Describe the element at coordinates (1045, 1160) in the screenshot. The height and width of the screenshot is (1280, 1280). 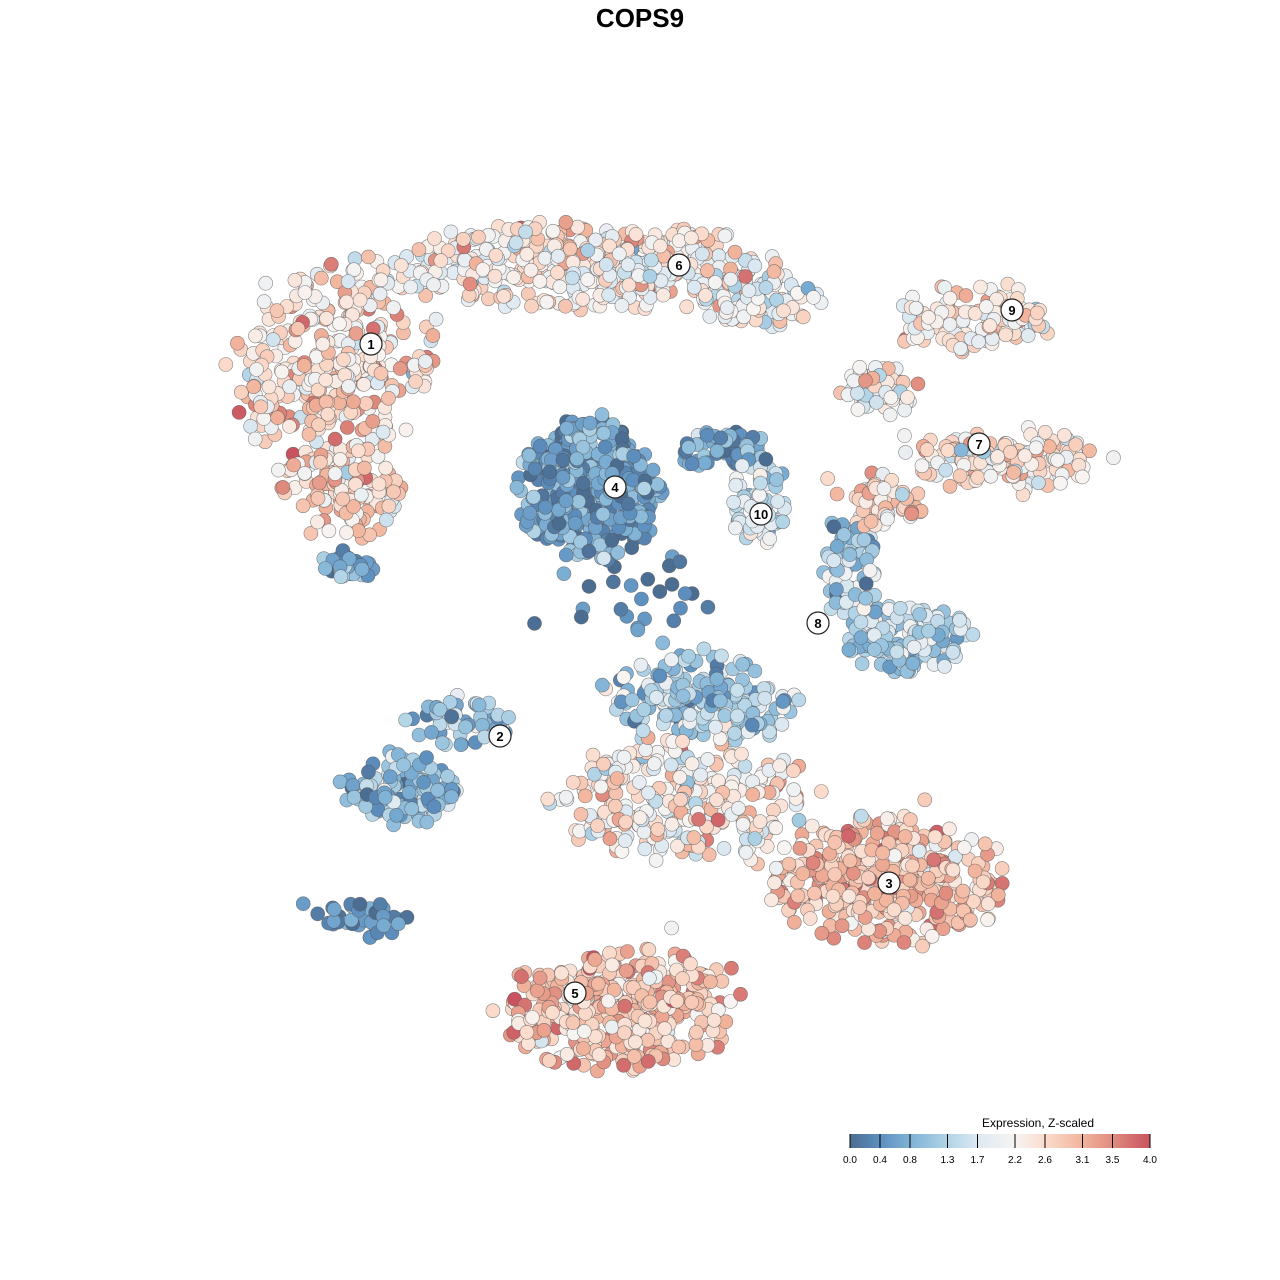
I see `colorbar-tick-label: 2.6` at that location.